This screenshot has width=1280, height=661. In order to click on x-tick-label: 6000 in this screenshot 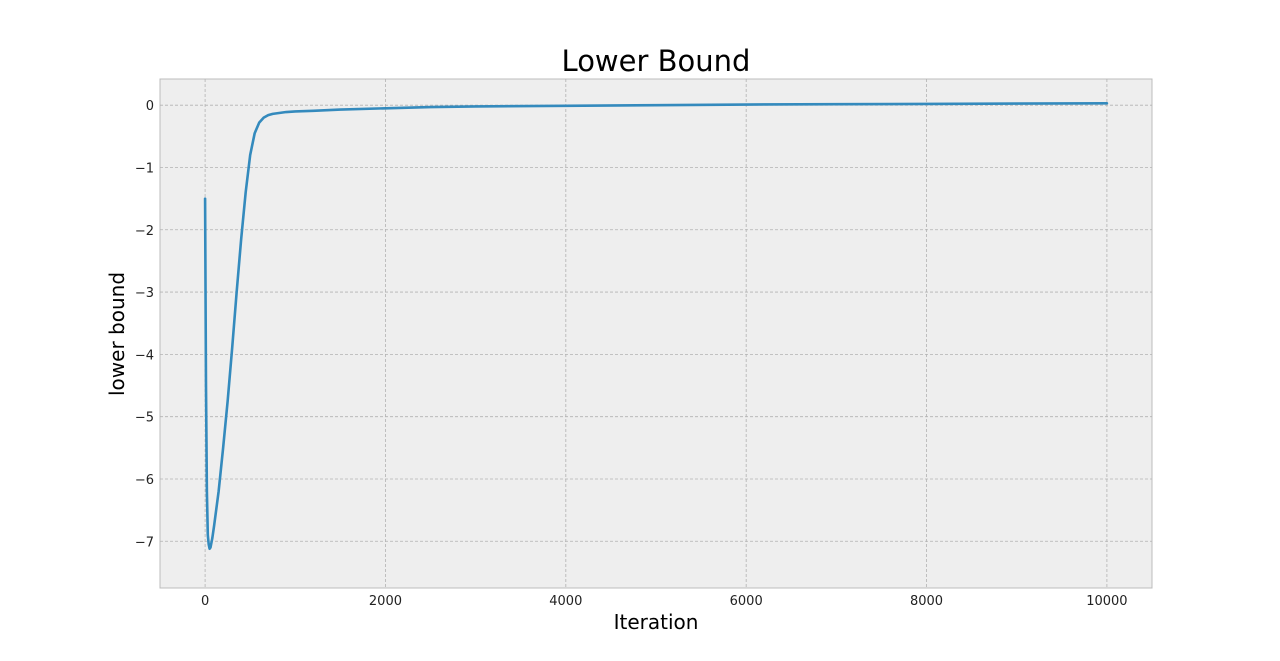, I will do `click(746, 601)`.